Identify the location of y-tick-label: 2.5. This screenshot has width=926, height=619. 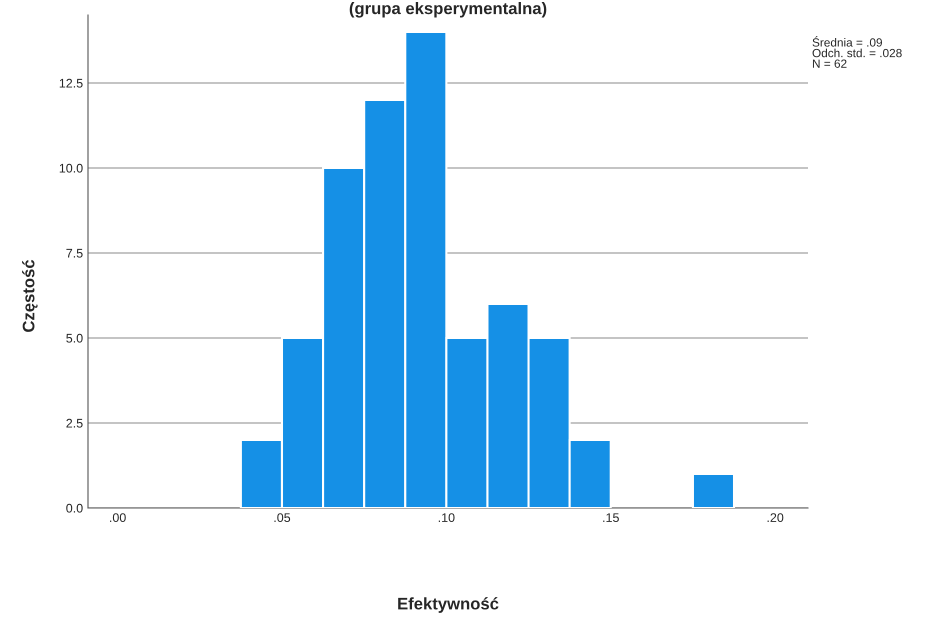
(74, 423).